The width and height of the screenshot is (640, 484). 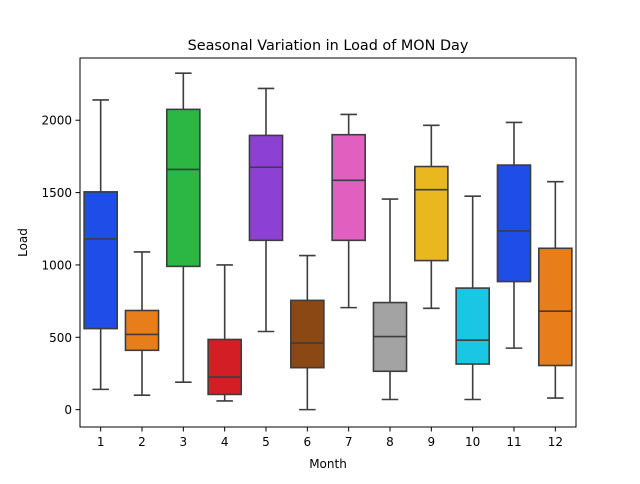 What do you see at coordinates (56, 121) in the screenshot?
I see `y-tick-label: 2000` at bounding box center [56, 121].